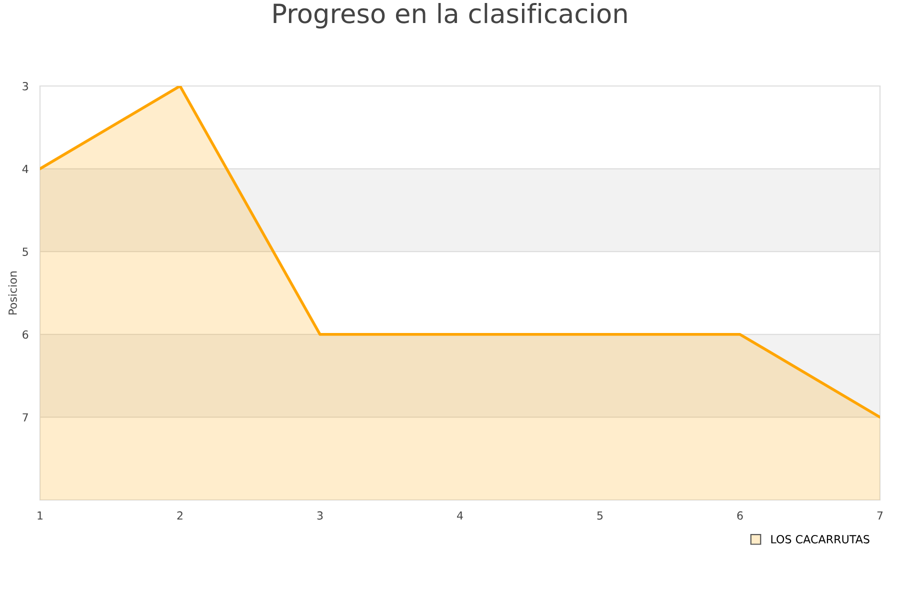 The width and height of the screenshot is (900, 600). Describe the element at coordinates (12, 292) in the screenshot. I see `y-axis-title: Posicion` at that location.